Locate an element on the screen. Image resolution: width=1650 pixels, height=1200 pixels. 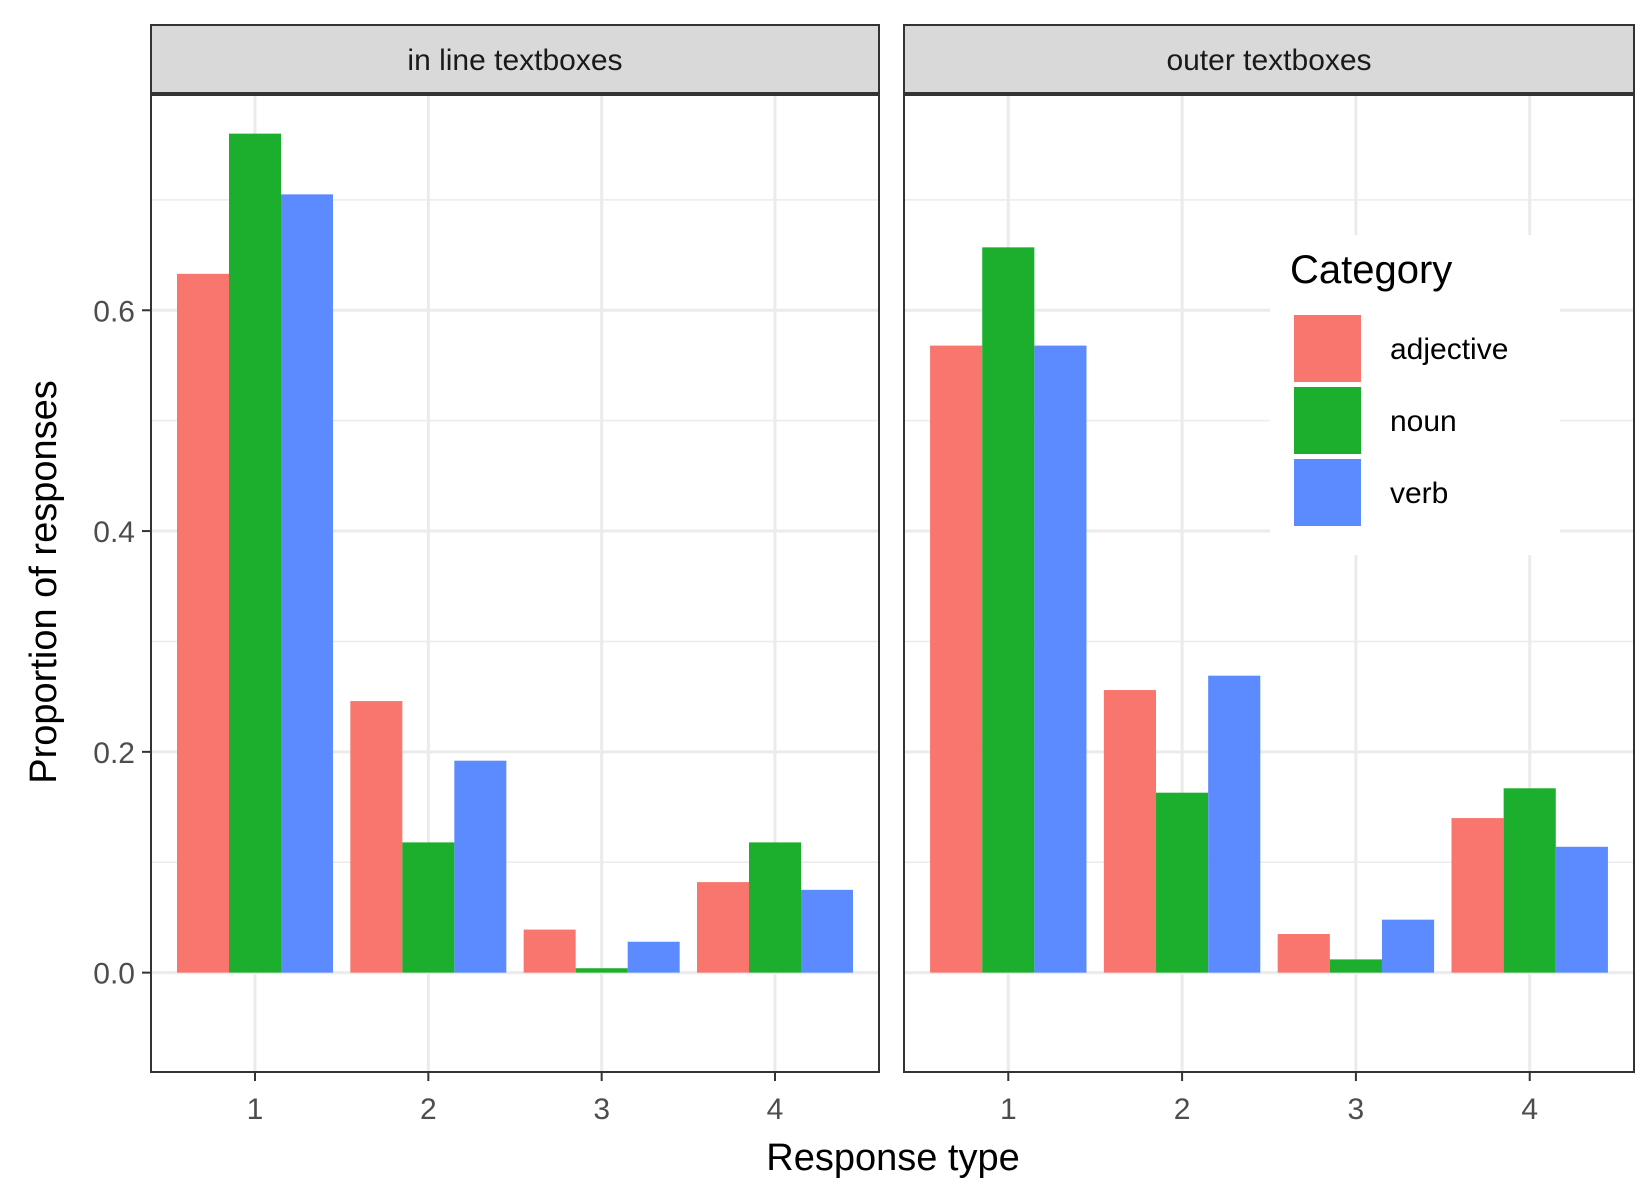
legend-label-adjective: adjective is located at coordinates (1449, 349).